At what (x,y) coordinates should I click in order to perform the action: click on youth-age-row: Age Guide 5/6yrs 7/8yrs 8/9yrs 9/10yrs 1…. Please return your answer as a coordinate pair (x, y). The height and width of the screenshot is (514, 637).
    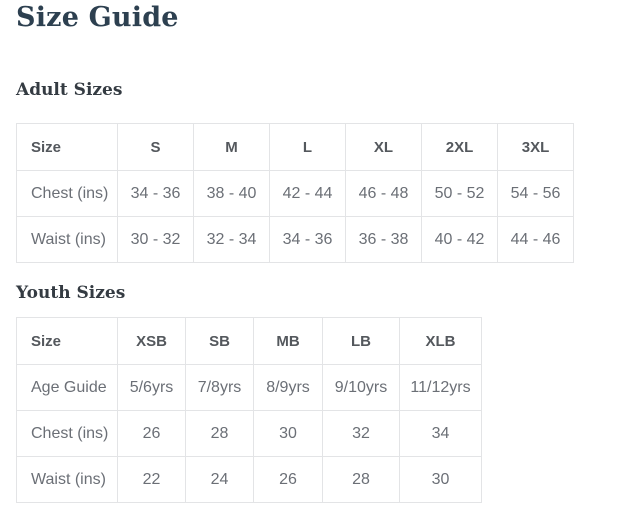
    Looking at the image, I should click on (249, 387).